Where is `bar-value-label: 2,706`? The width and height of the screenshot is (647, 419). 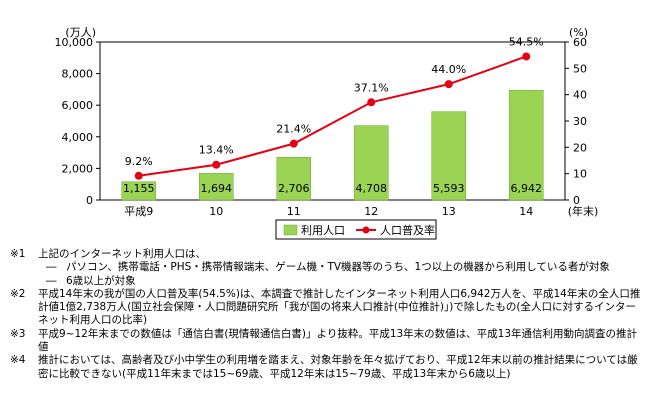 bar-value-label: 2,706 is located at coordinates (294, 188).